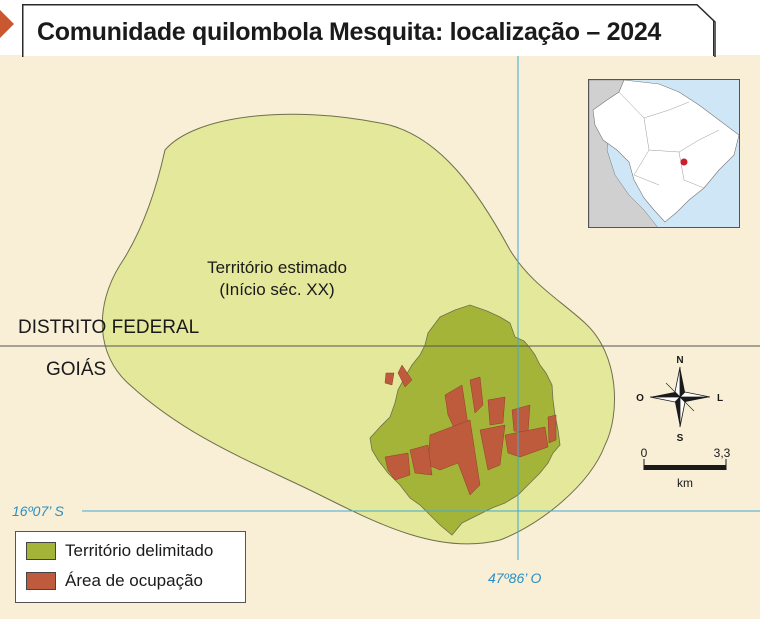  What do you see at coordinates (38, 511) in the screenshot?
I see `latitude-label: 16º07’ S` at bounding box center [38, 511].